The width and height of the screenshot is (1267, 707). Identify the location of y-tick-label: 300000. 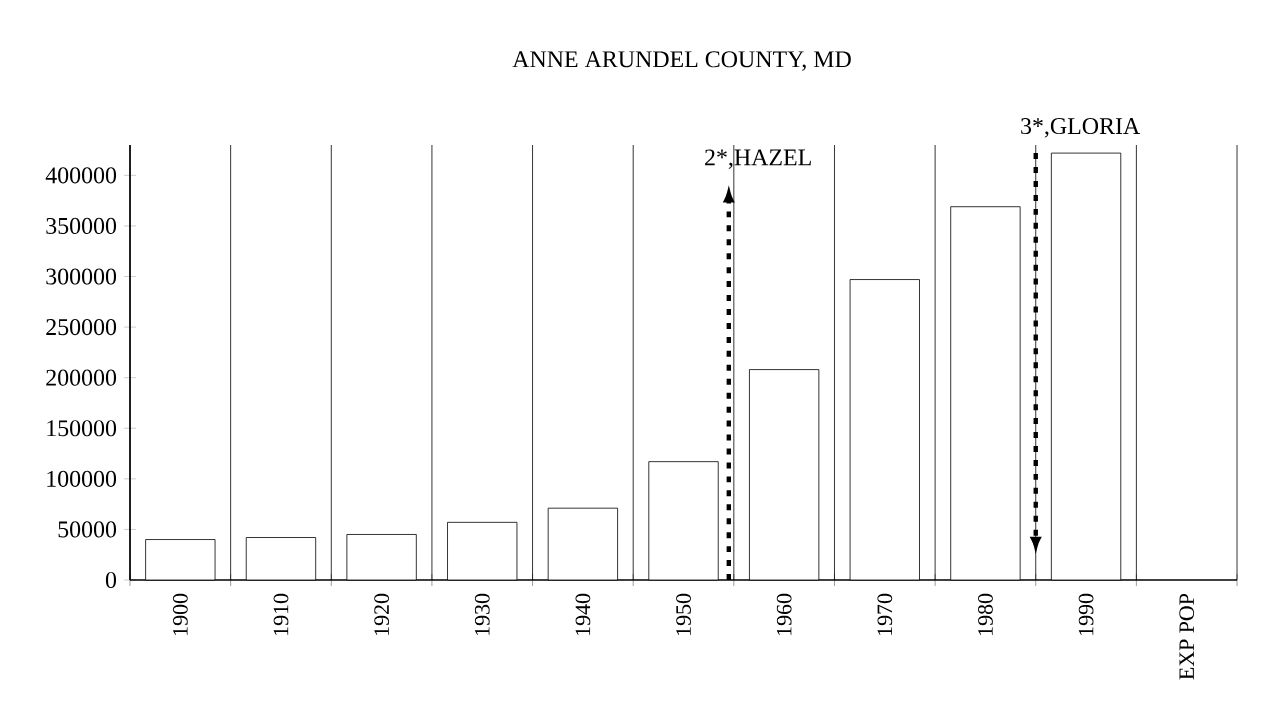
(81, 276).